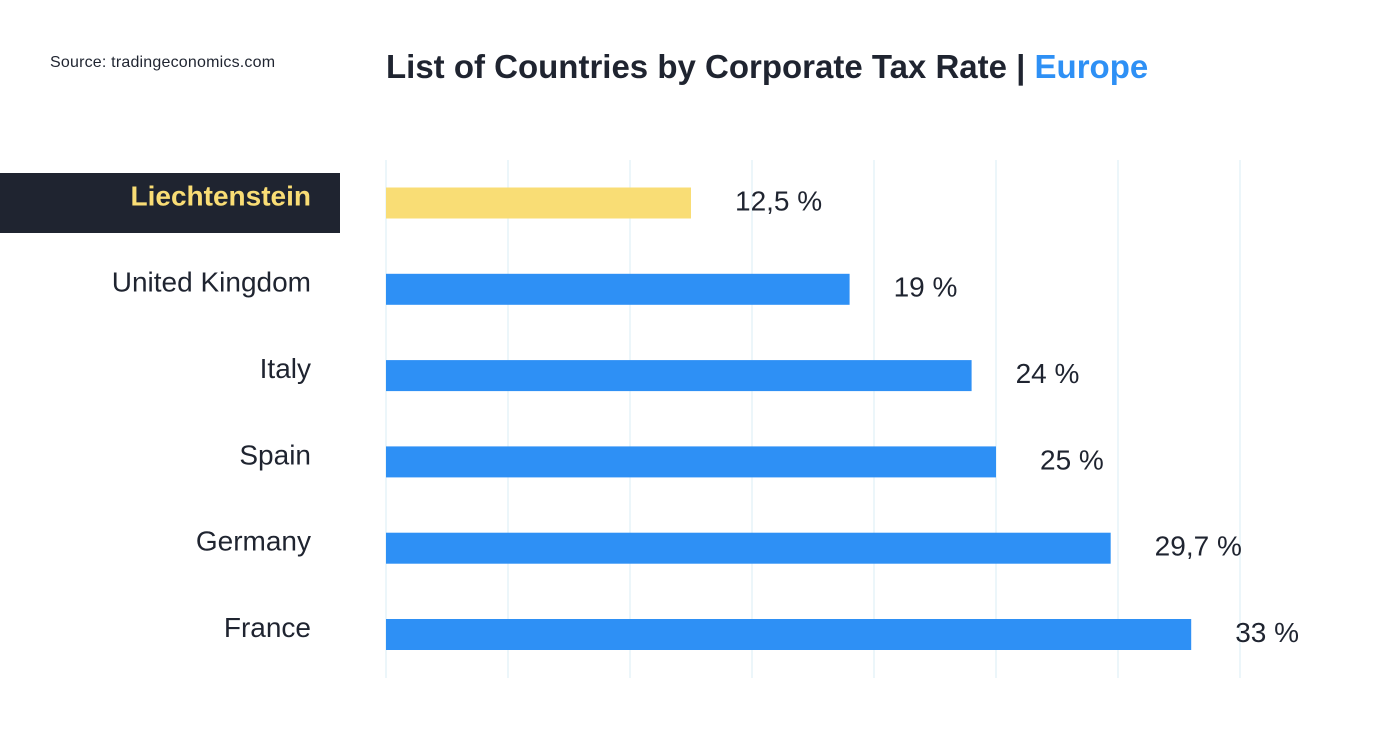 The image size is (1400, 733). What do you see at coordinates (211, 282) in the screenshot?
I see `category-label: United Kingdom` at bounding box center [211, 282].